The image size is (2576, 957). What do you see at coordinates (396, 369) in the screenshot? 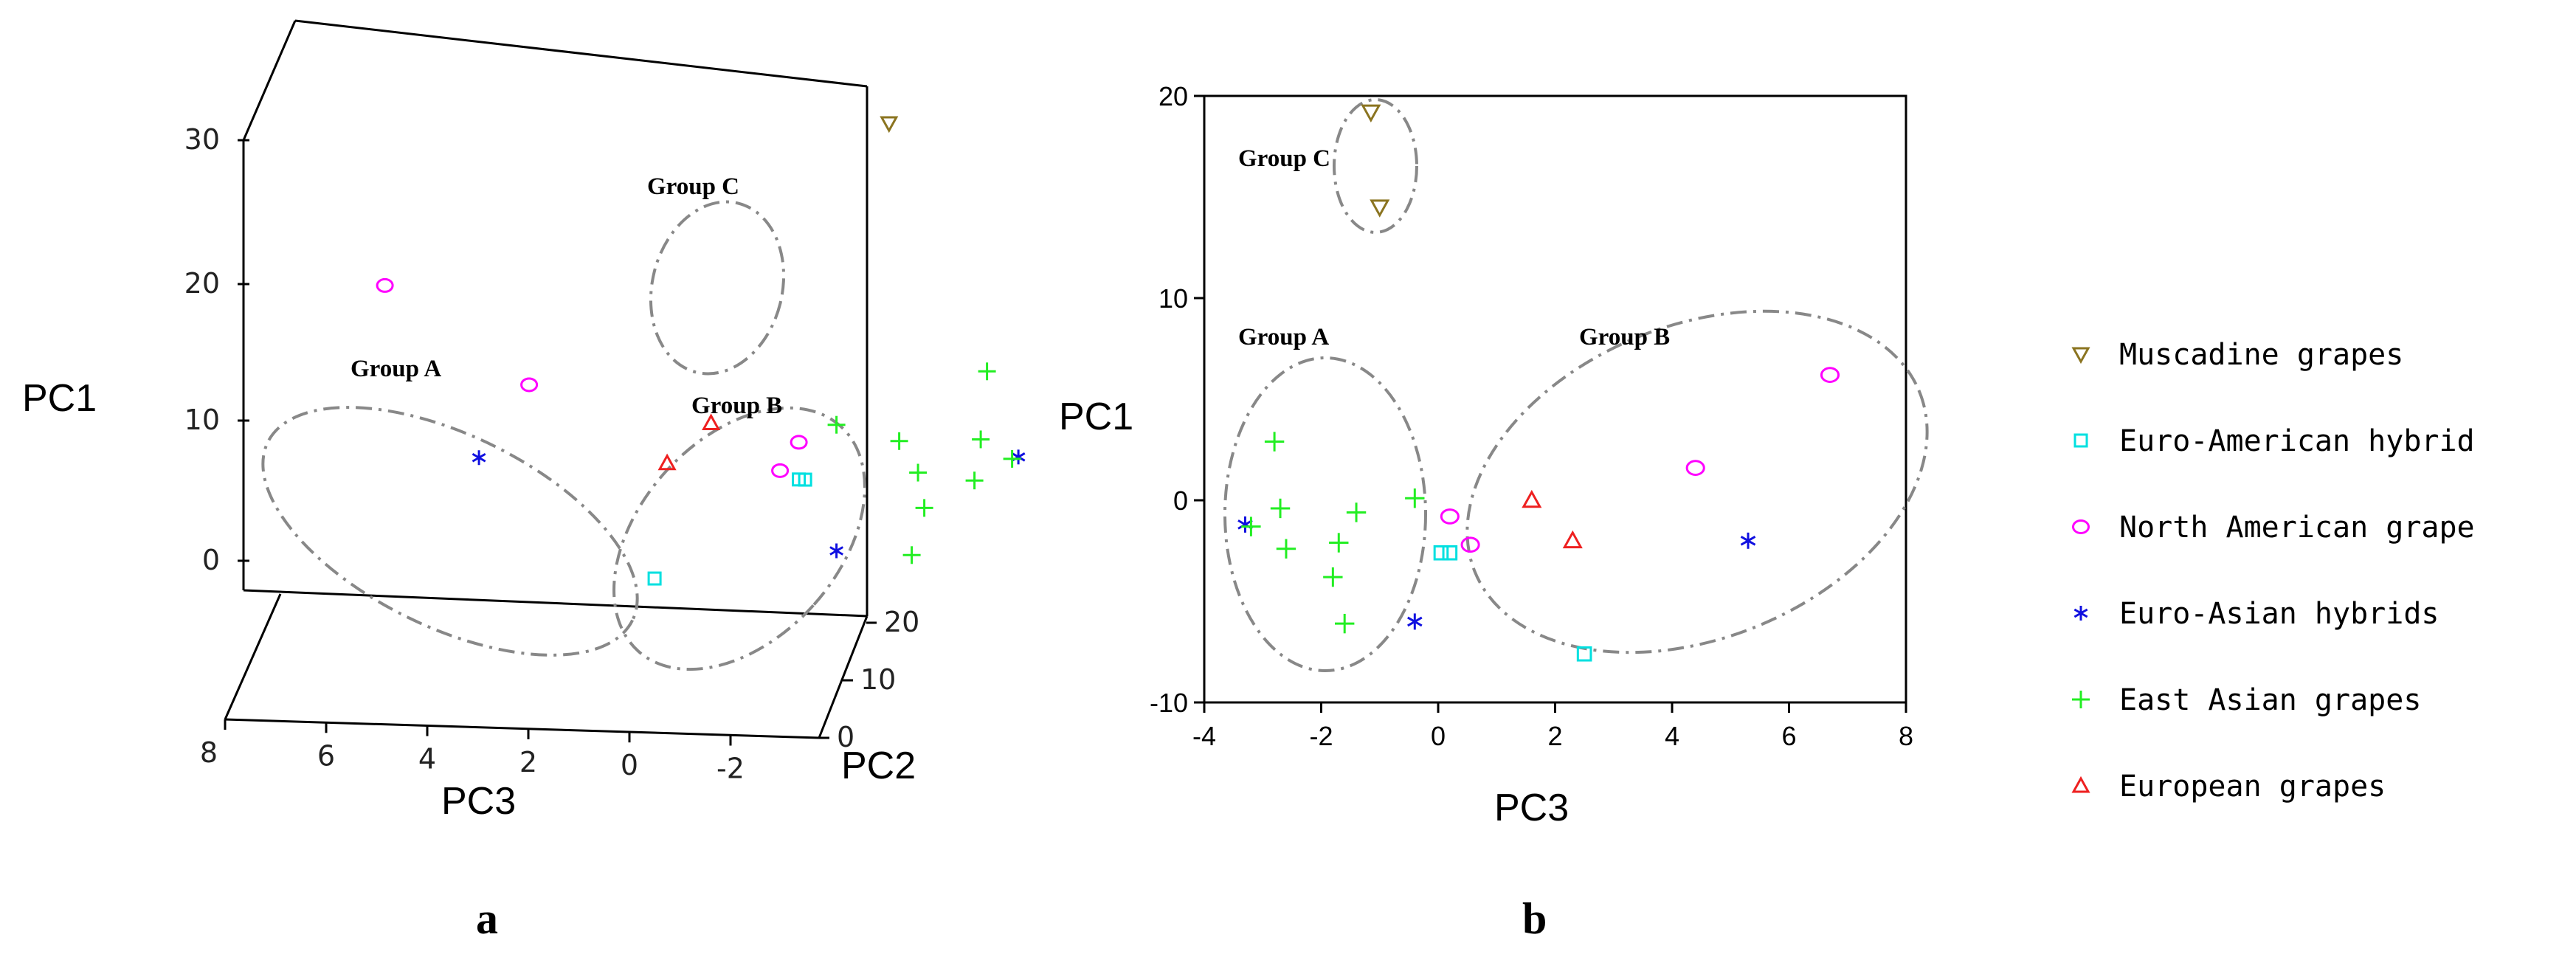
I see `panel-a-group-a-label: Group A` at bounding box center [396, 369].